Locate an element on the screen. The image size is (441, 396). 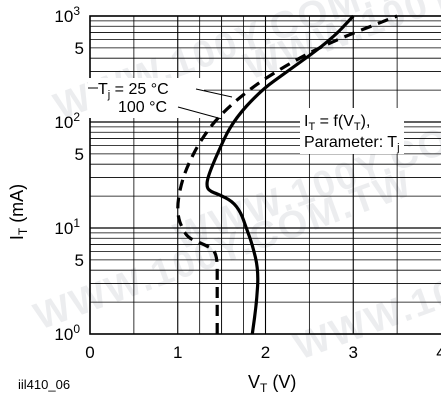
y-tick-label: 10¹ is located at coordinates (67, 227).